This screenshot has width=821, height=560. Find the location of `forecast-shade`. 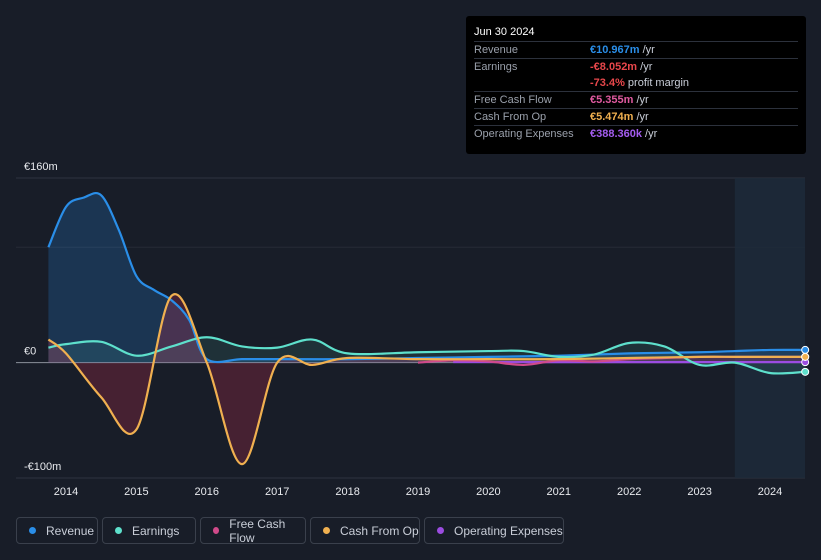

forecast-shade is located at coordinates (769, 328).